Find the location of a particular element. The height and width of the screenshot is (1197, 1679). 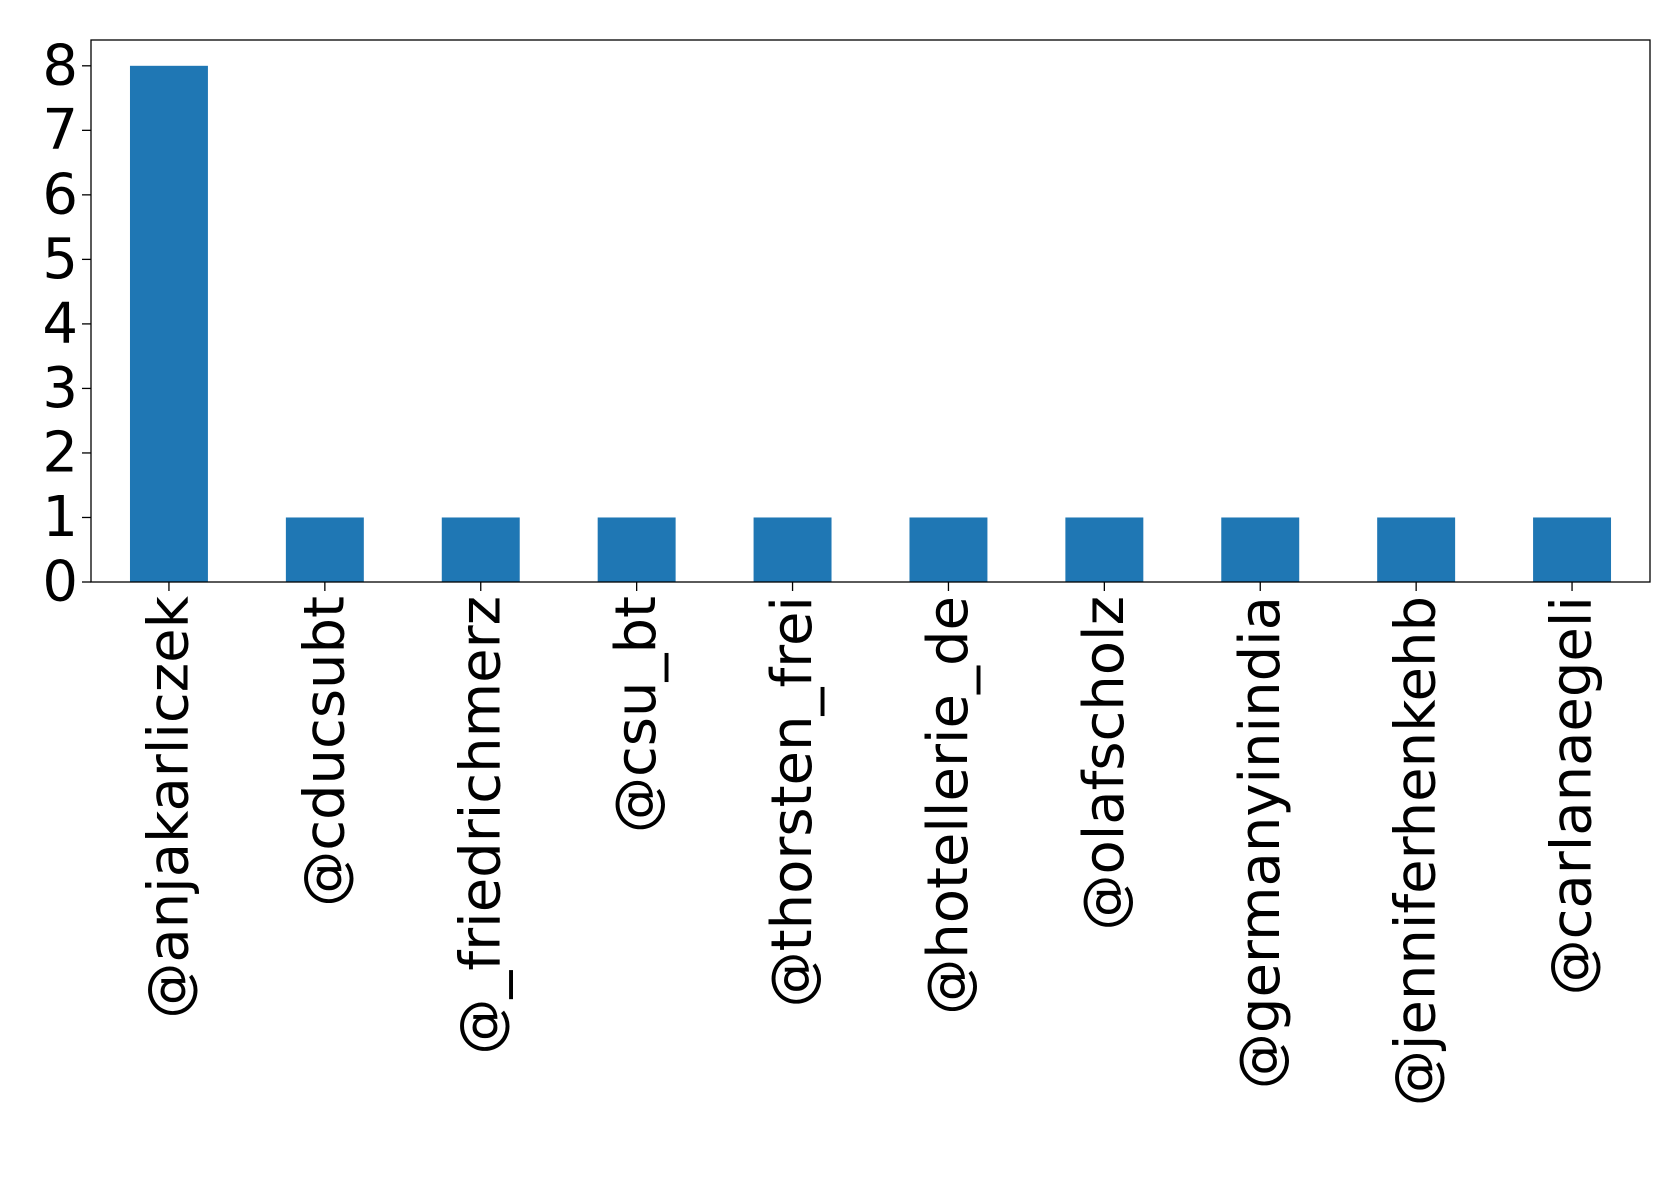

bar-friedrichmerz is located at coordinates (480, 549).